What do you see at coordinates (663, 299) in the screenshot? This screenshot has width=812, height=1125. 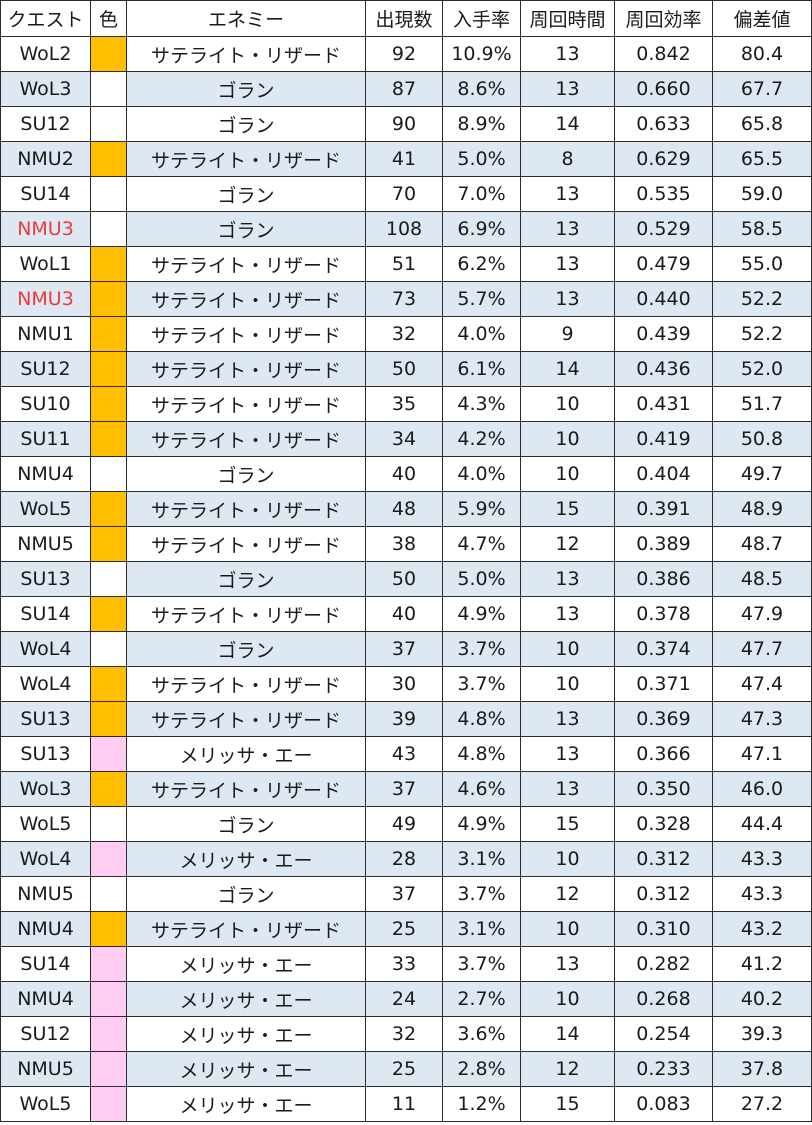 I see `efficiency-cell: 0.440` at bounding box center [663, 299].